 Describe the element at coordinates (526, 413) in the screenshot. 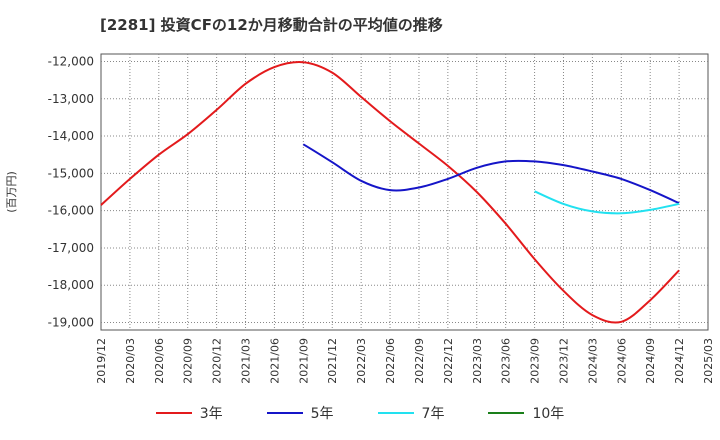

I see `legend-item: 10年` at that location.